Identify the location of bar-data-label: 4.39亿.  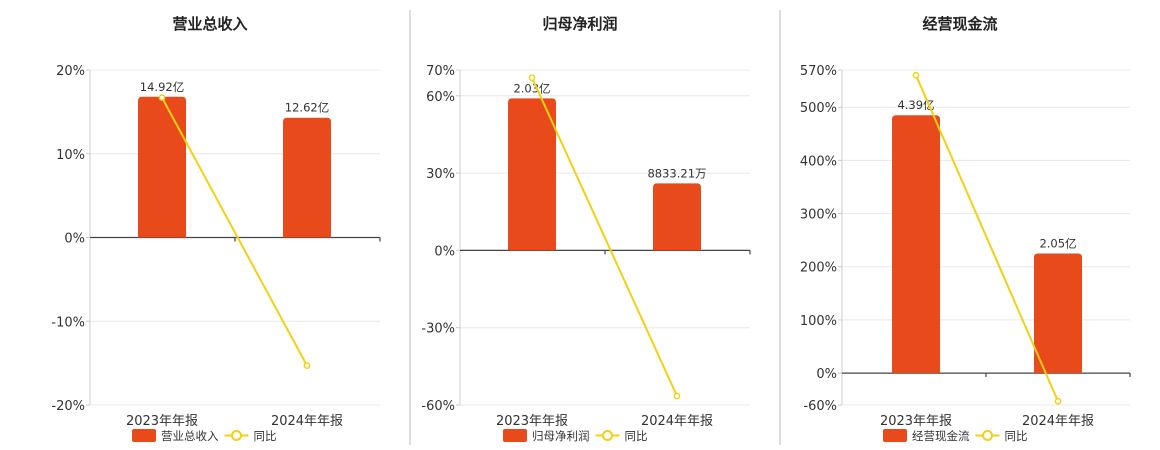
(915, 105).